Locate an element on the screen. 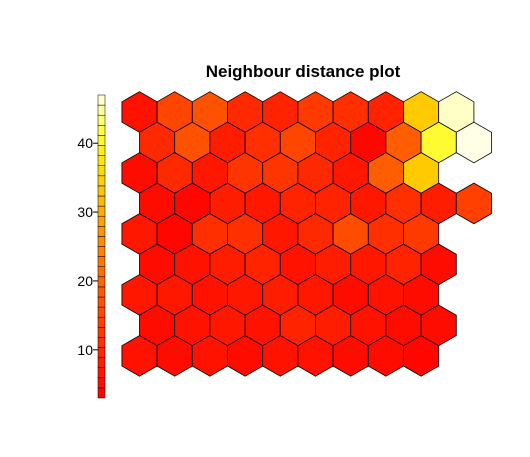  color-scale-legend is located at coordinates (101, 246).